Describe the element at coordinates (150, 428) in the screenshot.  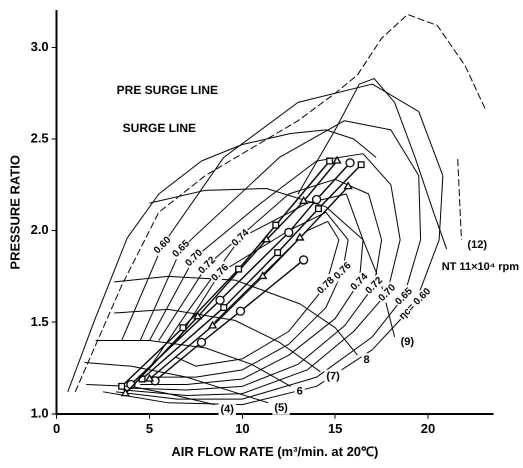
I see `x-tick-label: 5` at that location.